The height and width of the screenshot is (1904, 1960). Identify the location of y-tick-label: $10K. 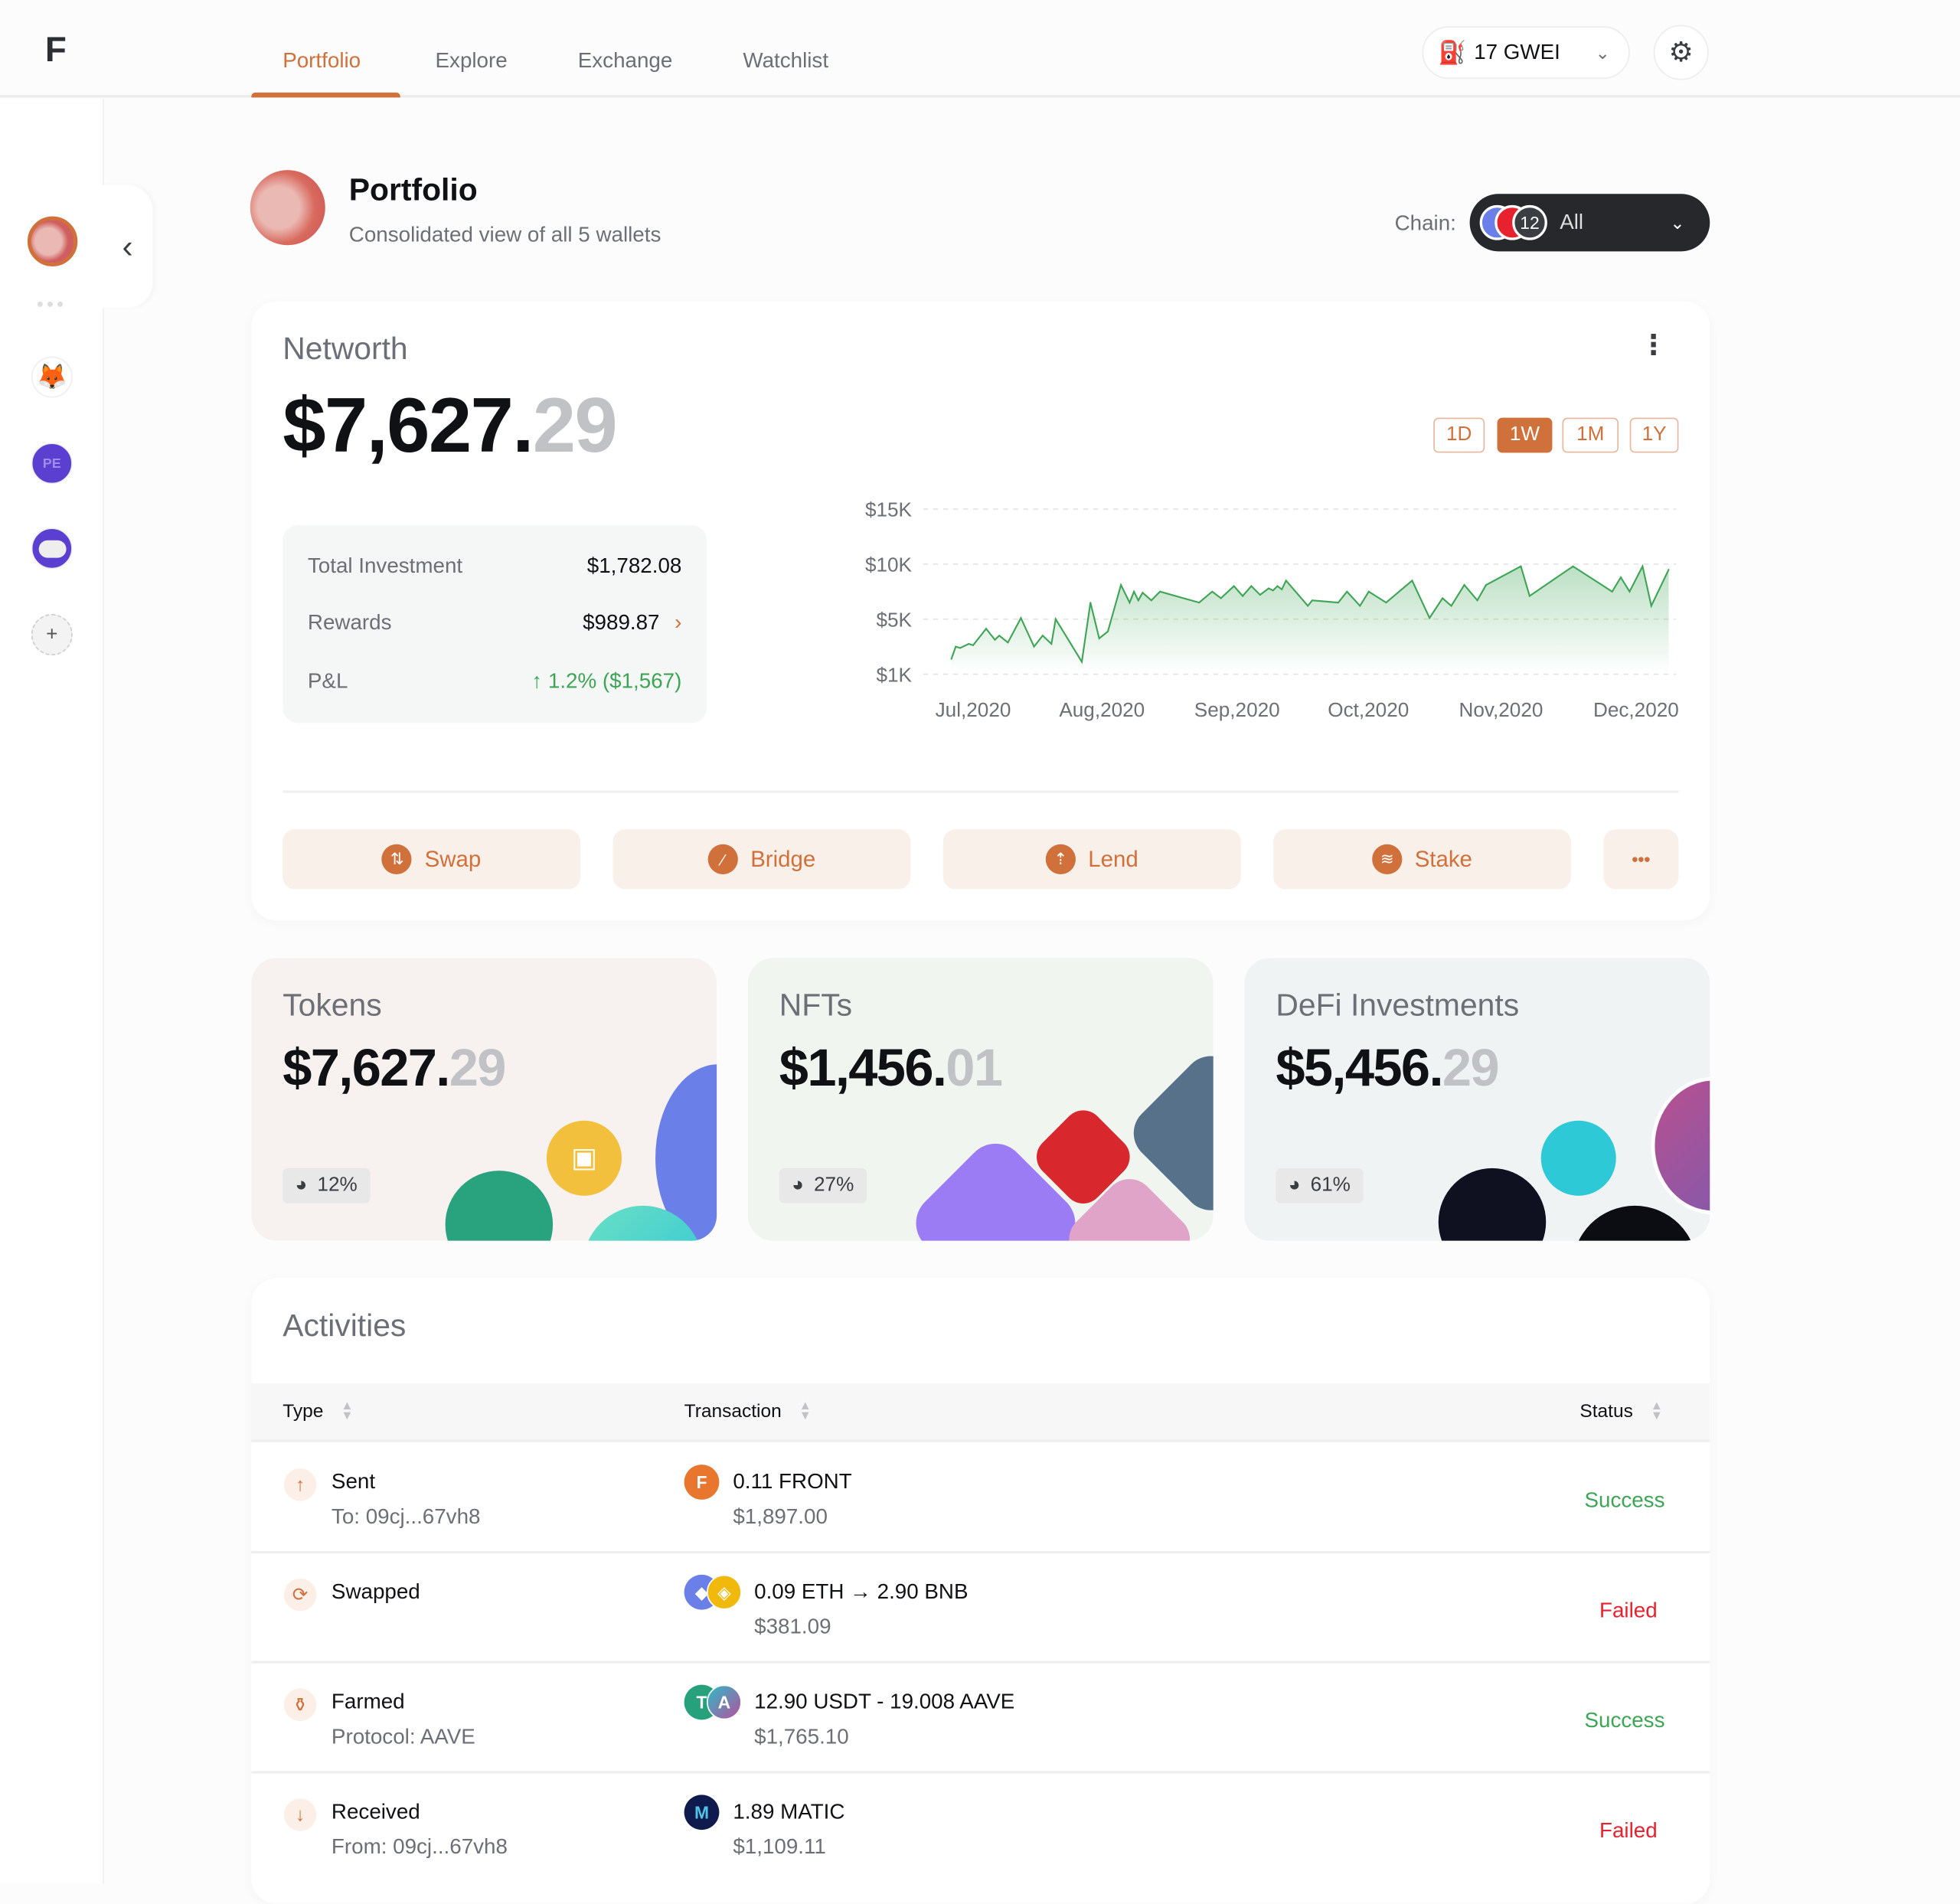
(889, 565).